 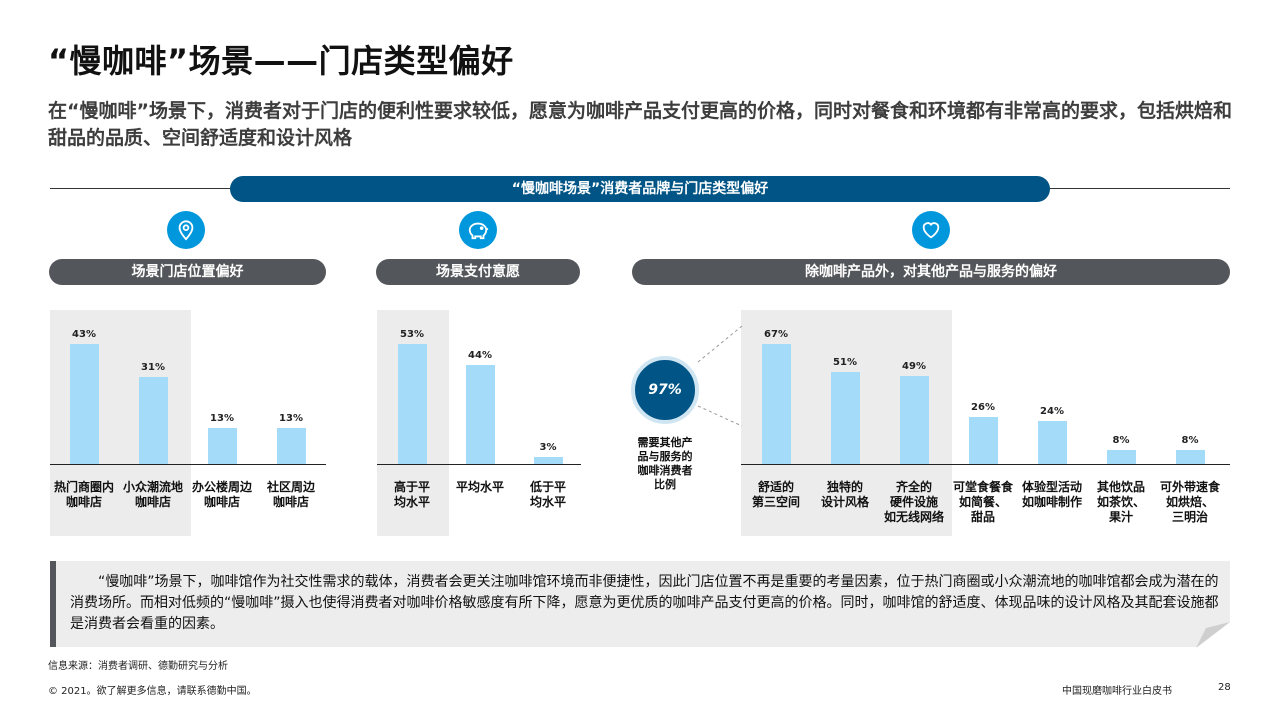 What do you see at coordinates (547, 487) in the screenshot?
I see `category-label-line: 低于平` at bounding box center [547, 487].